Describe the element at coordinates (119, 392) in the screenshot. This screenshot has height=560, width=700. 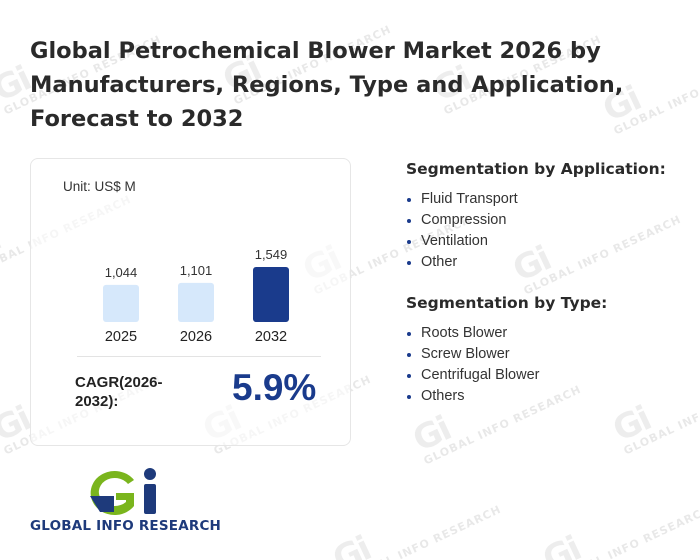
I see `cagr-label: CAGR(2026- 2032):` at that location.